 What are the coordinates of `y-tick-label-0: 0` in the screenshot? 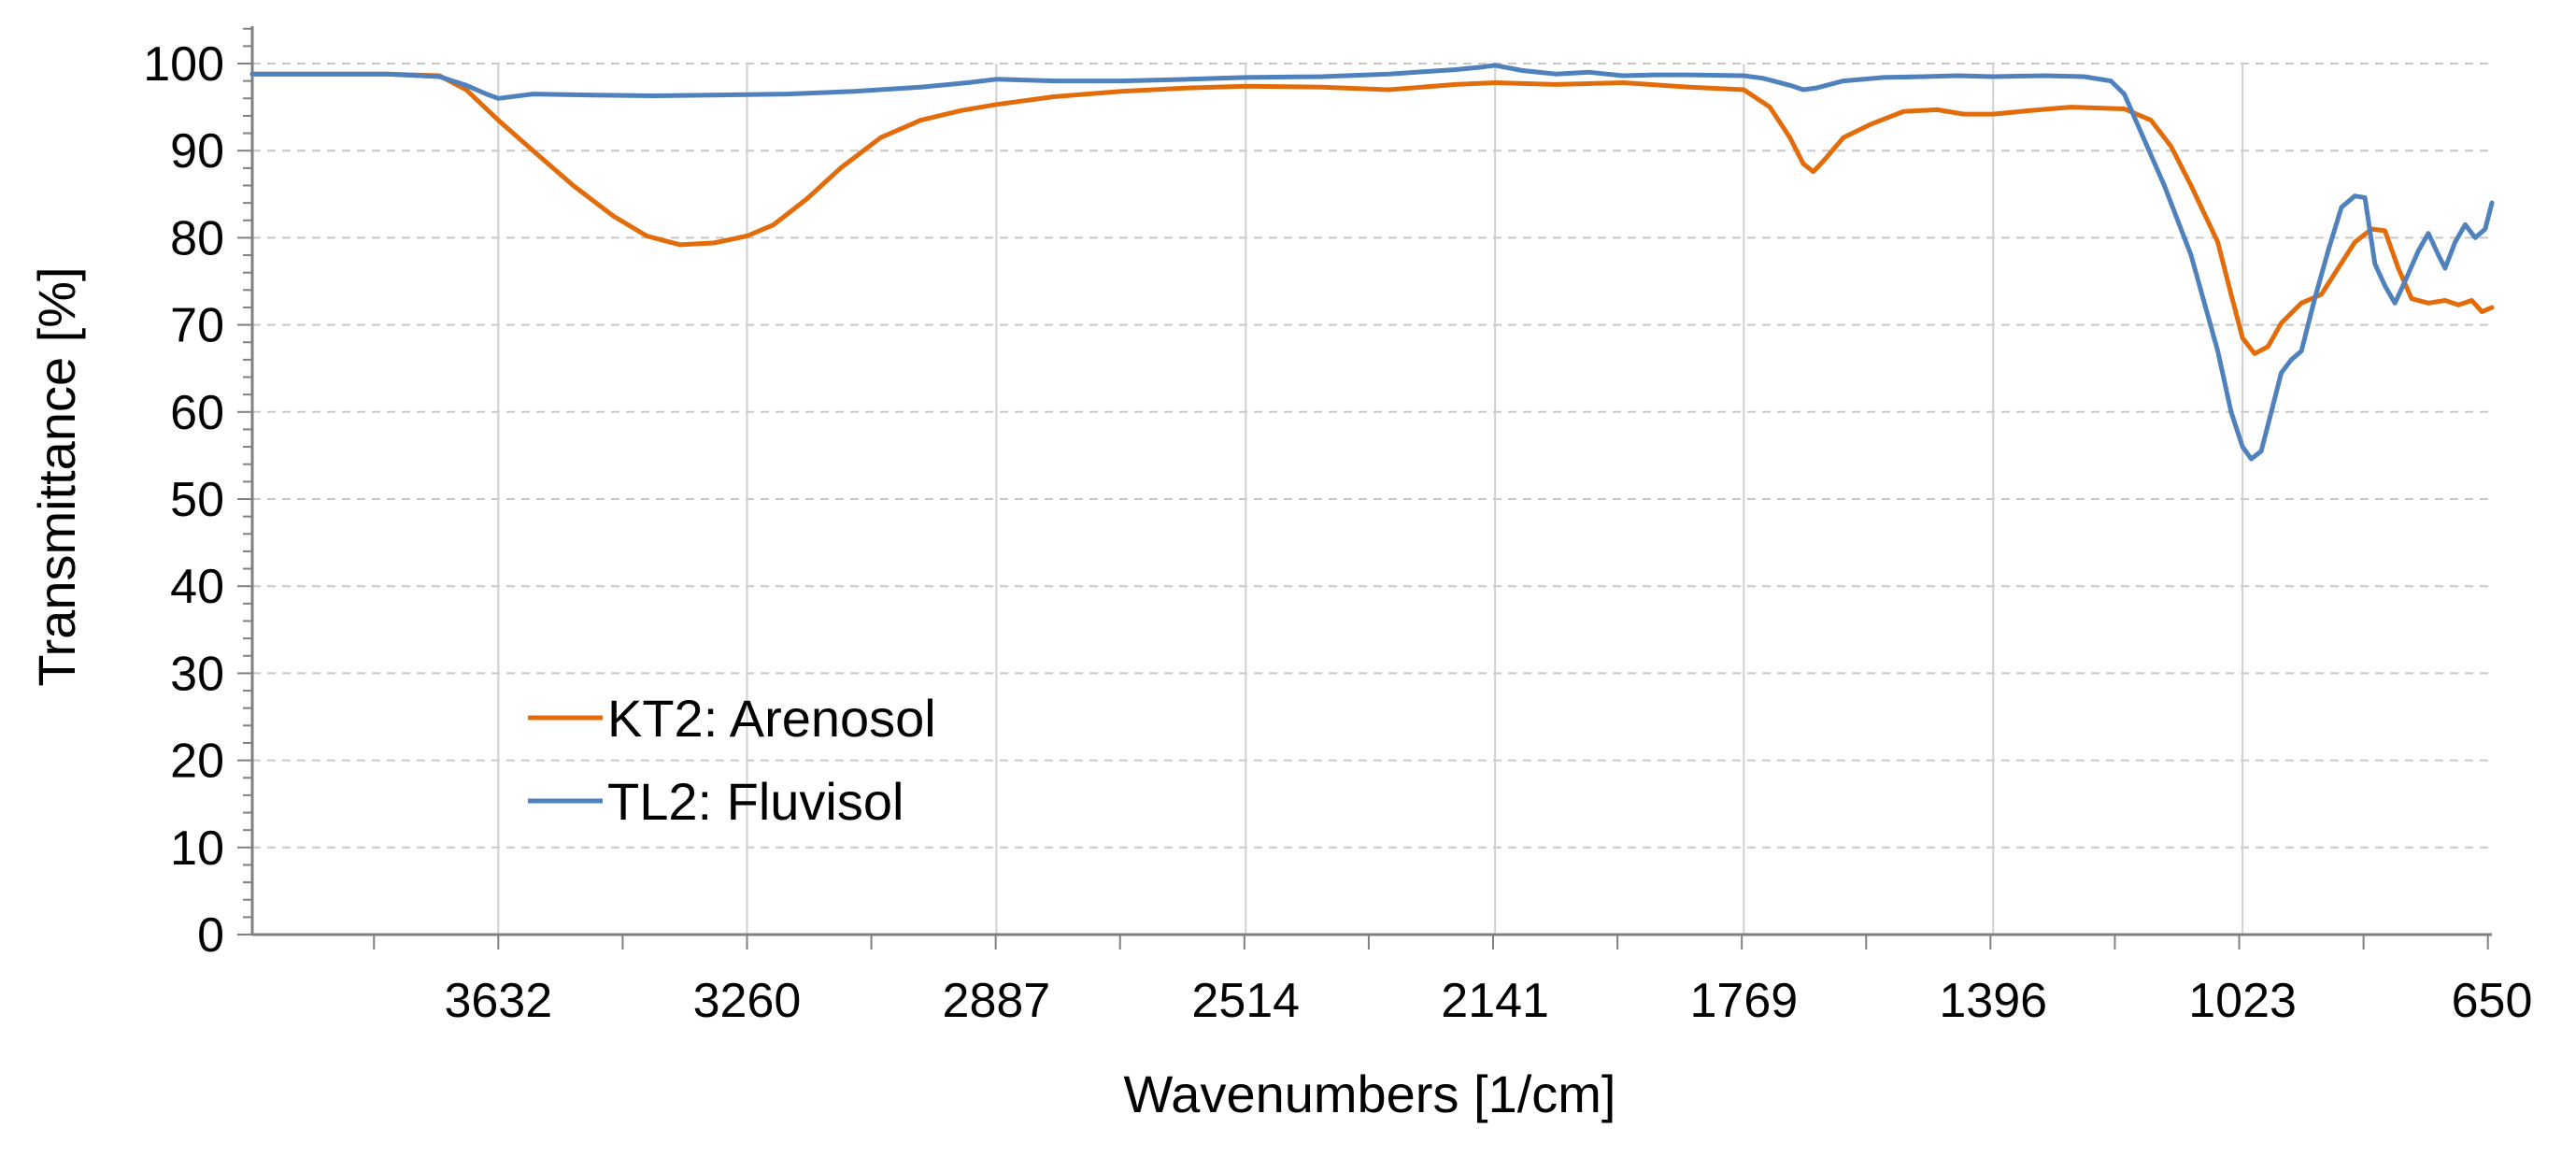 It's located at (211, 935).